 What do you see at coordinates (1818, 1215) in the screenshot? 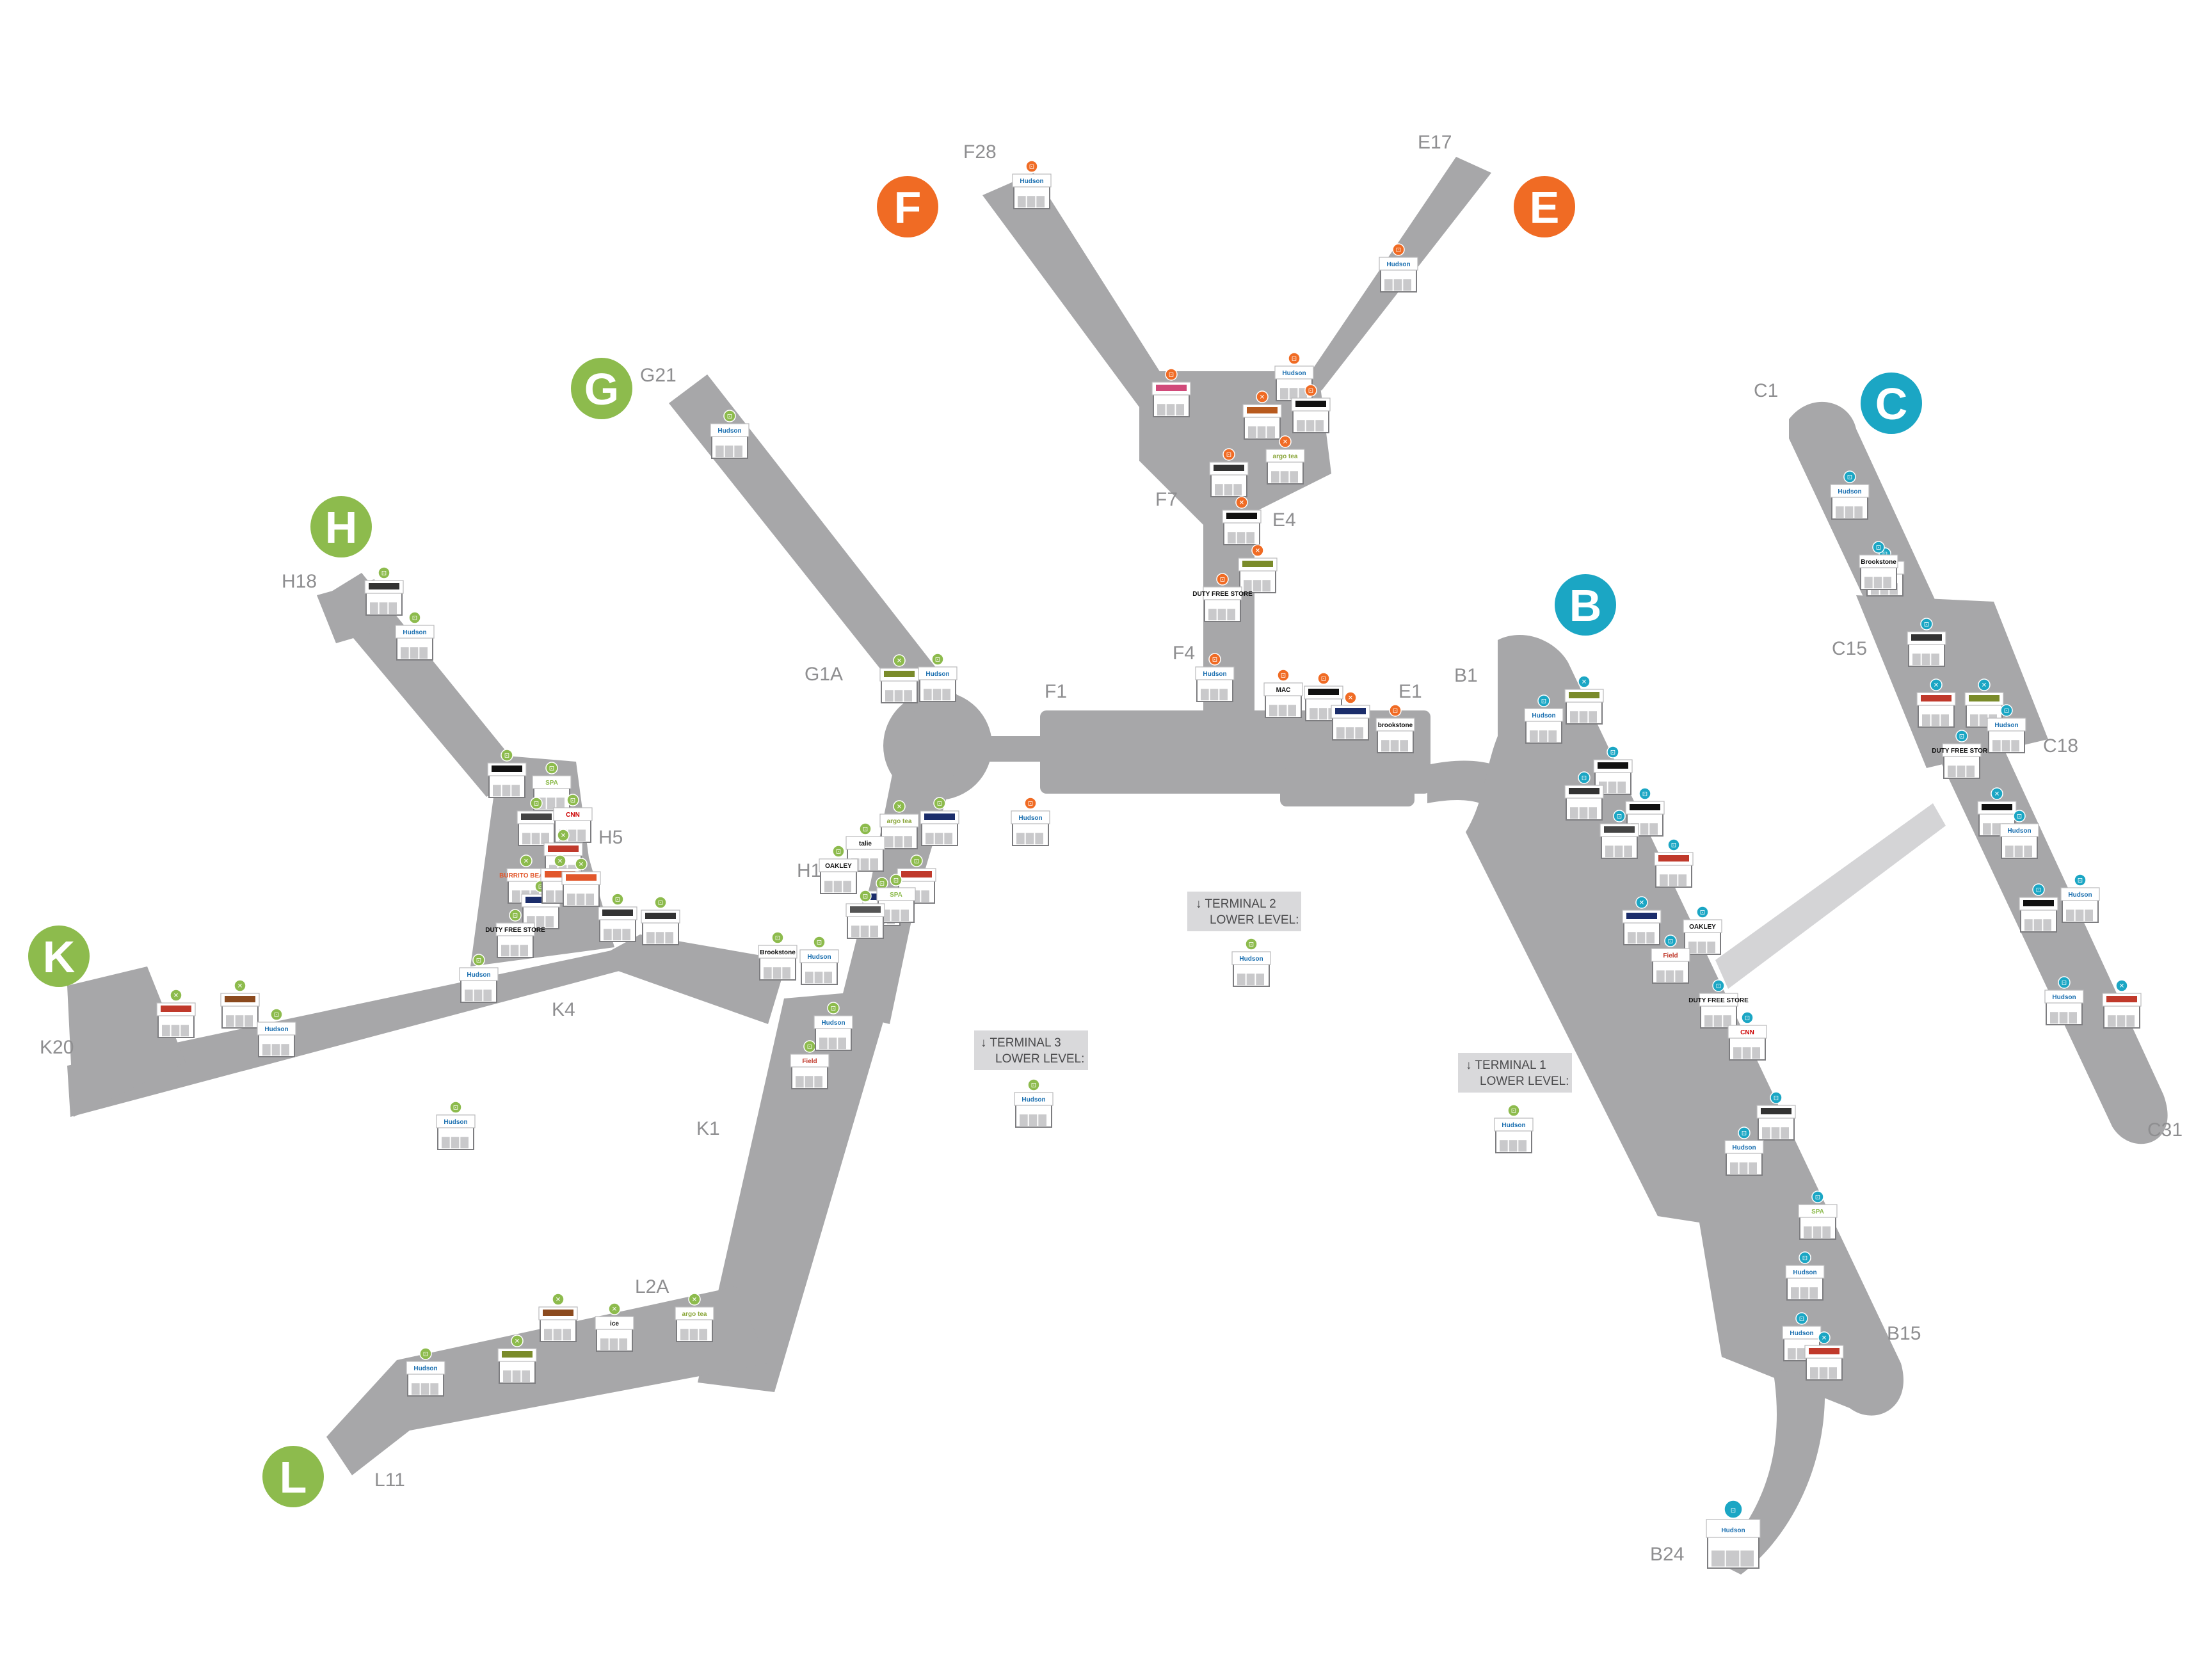
I see `store-marker: SPA ⊡` at bounding box center [1818, 1215].